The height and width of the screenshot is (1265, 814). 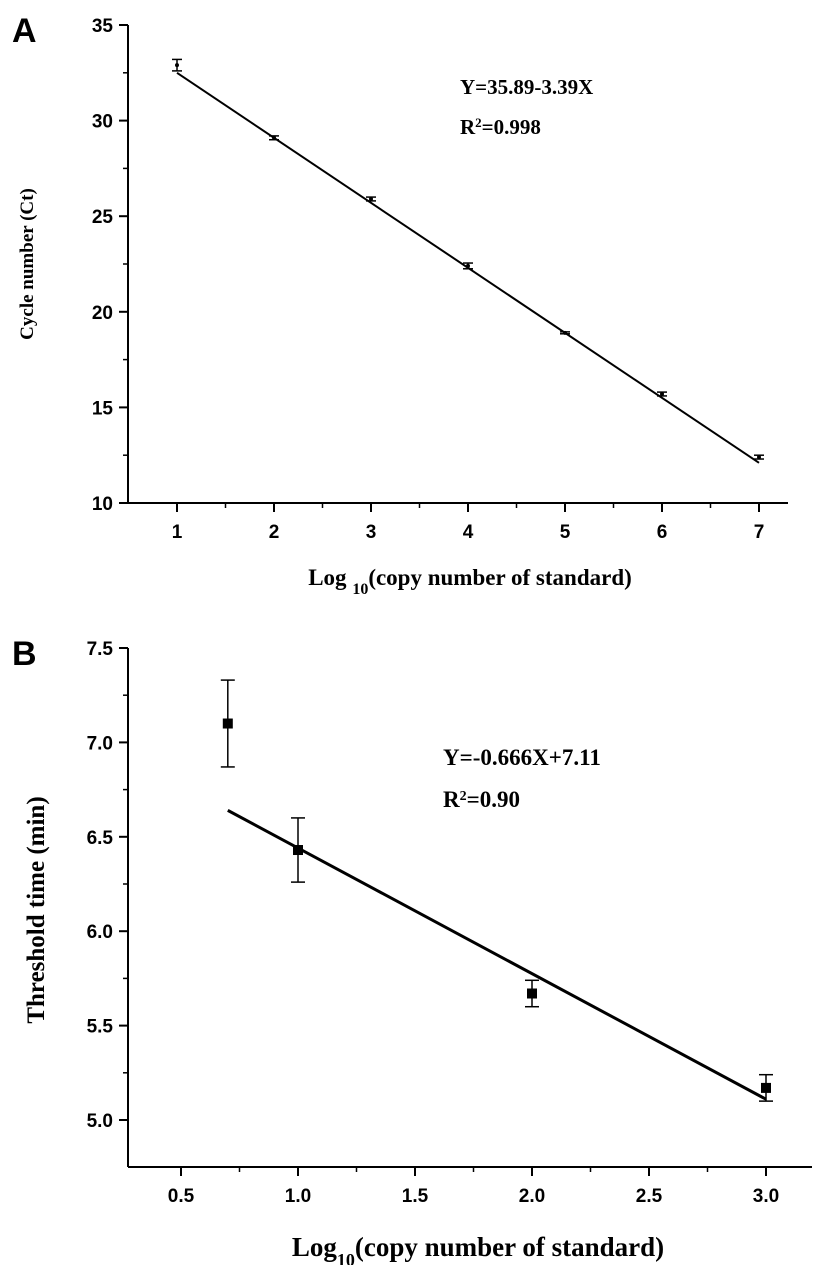 What do you see at coordinates (274, 532) in the screenshot?
I see `a-x-tick-label: 2` at bounding box center [274, 532].